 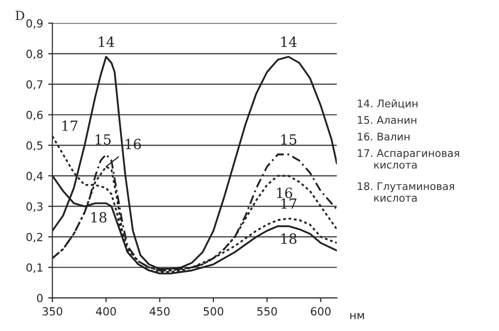 What do you see at coordinates (267, 311) in the screenshot?
I see `x-tick-label: 550` at bounding box center [267, 311].